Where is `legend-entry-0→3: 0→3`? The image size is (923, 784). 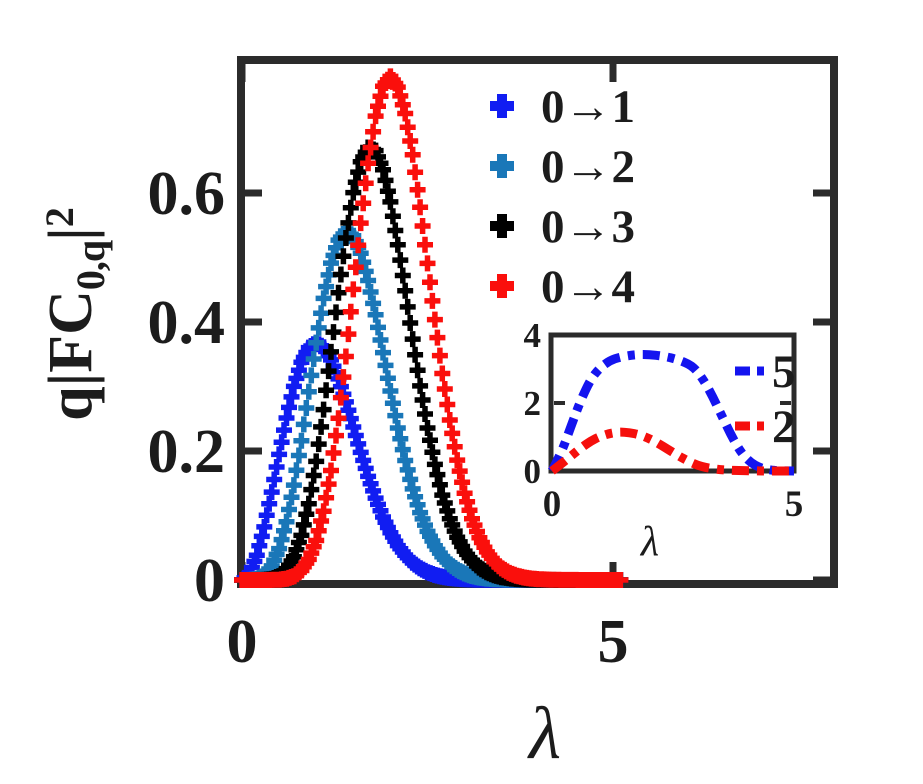 legend-entry-0→3: 0→3 is located at coordinates (562, 227).